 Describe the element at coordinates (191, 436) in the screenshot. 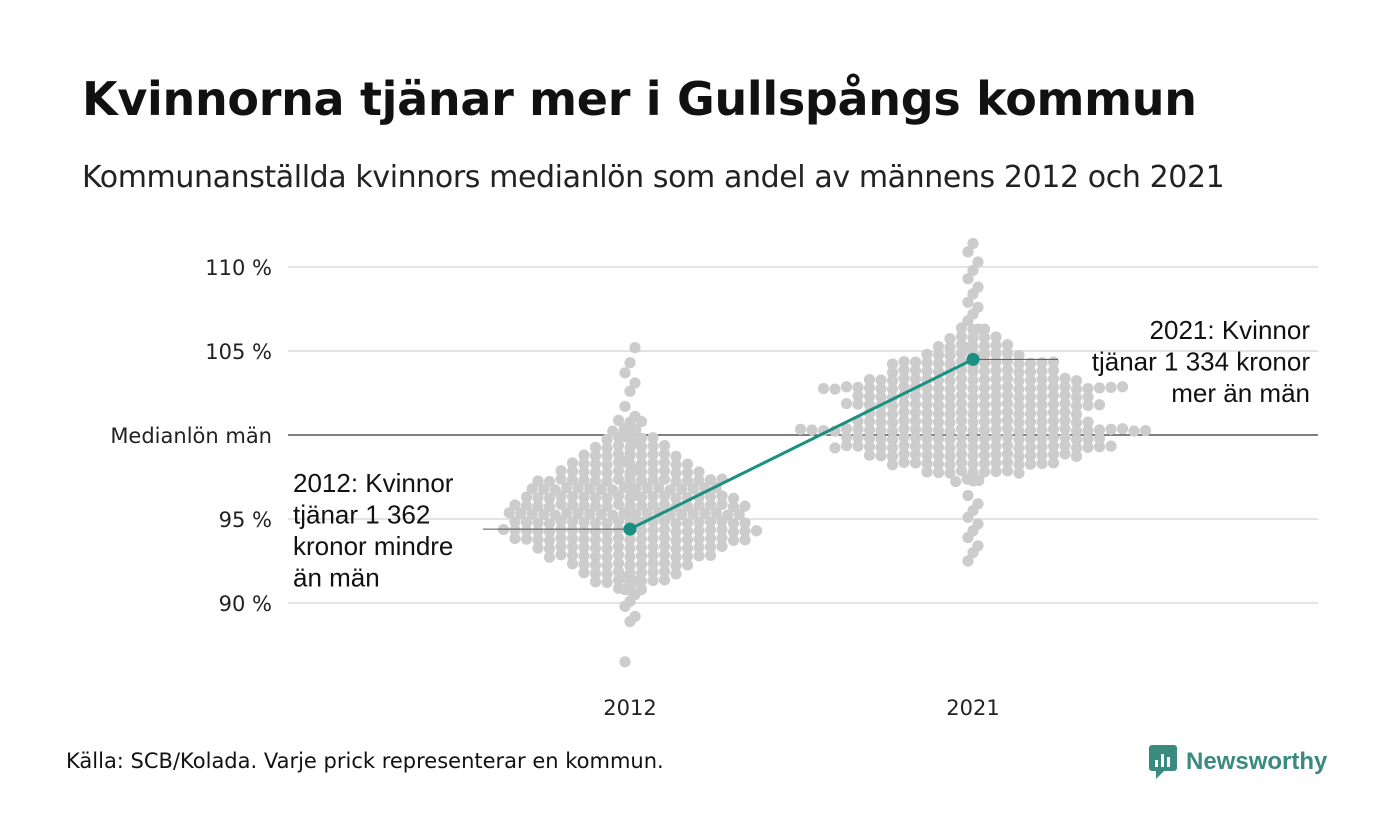

I see `reference-label: Medianlön män` at that location.